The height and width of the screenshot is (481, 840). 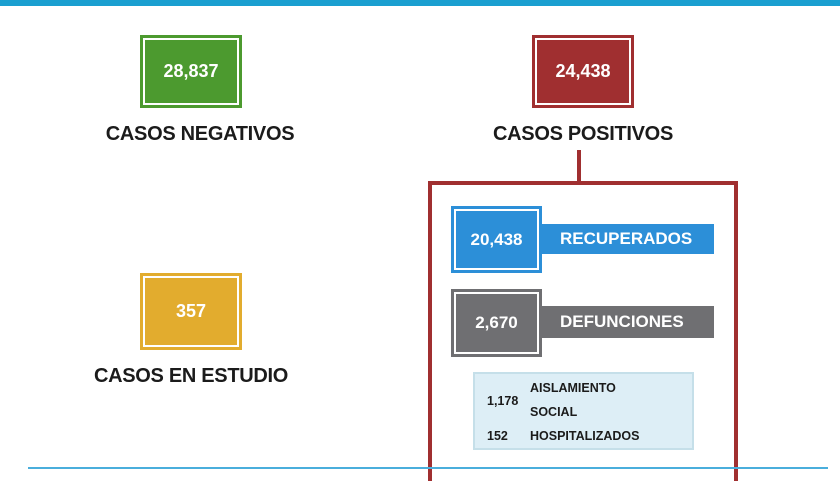 I want to click on hospitalized-value: 152, so click(x=497, y=436).